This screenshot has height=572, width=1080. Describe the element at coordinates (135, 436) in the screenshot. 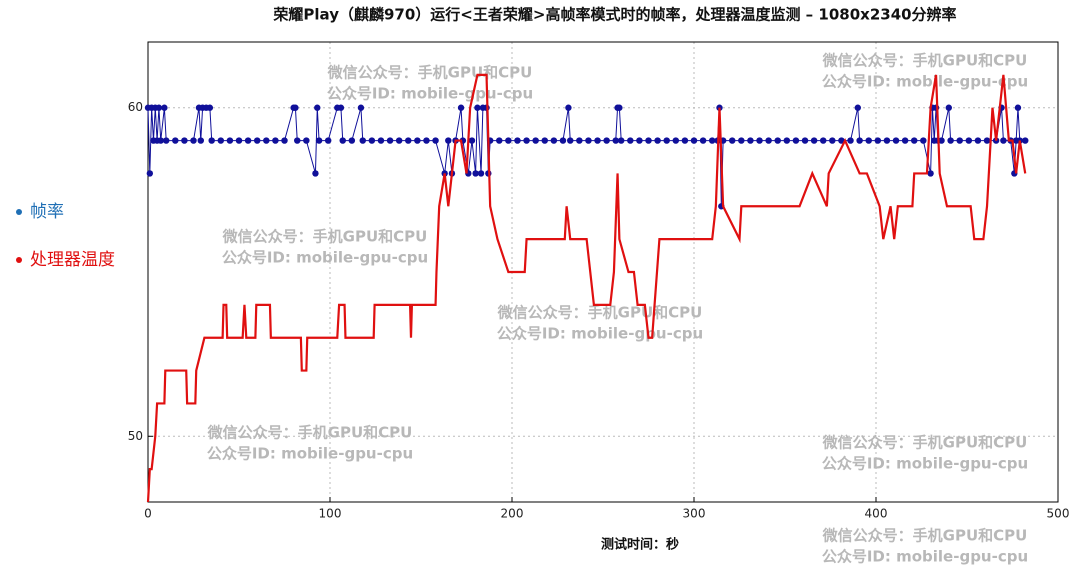

I see `y-tick-label: 50` at that location.